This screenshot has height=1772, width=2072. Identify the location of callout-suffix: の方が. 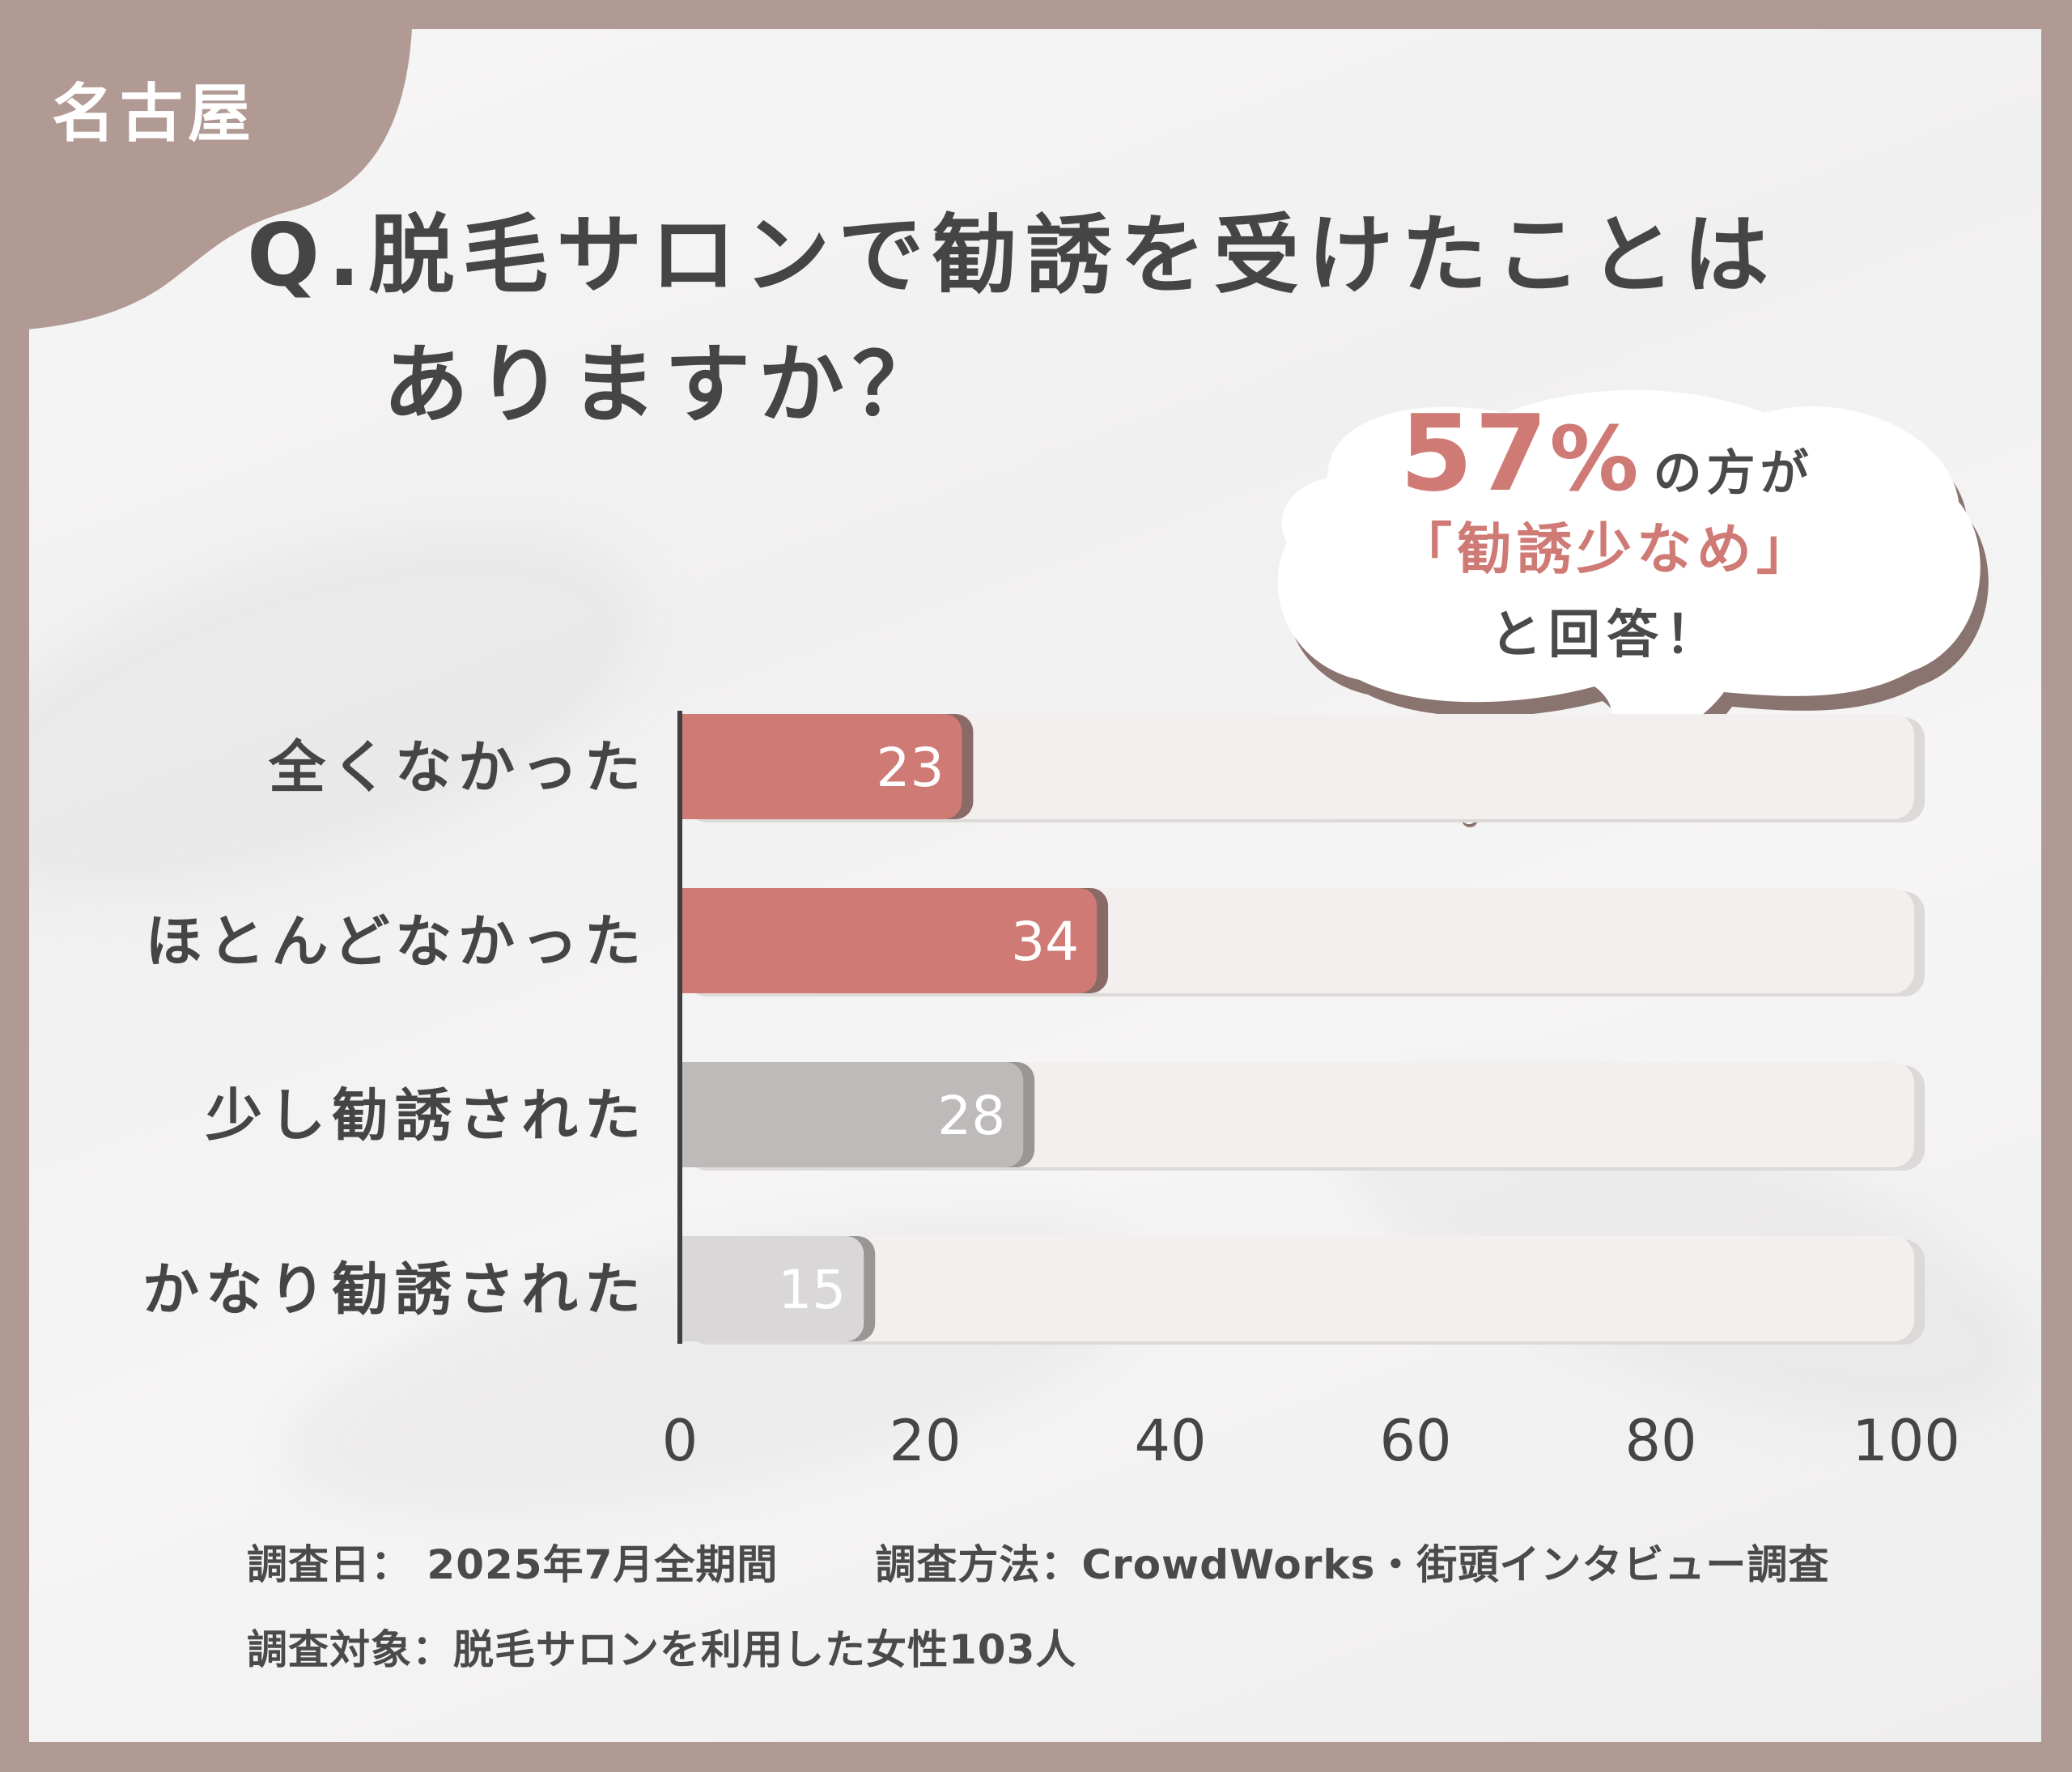
(1733, 474).